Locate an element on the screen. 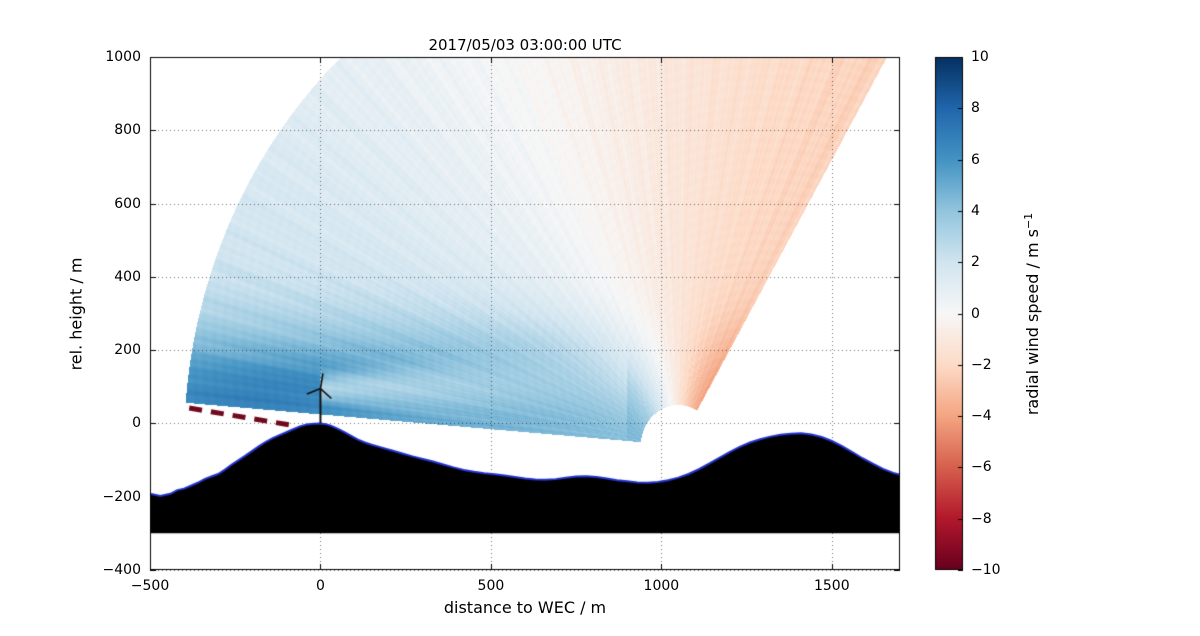 This screenshot has width=1200, height=636. x-tick-label: 1500 is located at coordinates (831, 586).